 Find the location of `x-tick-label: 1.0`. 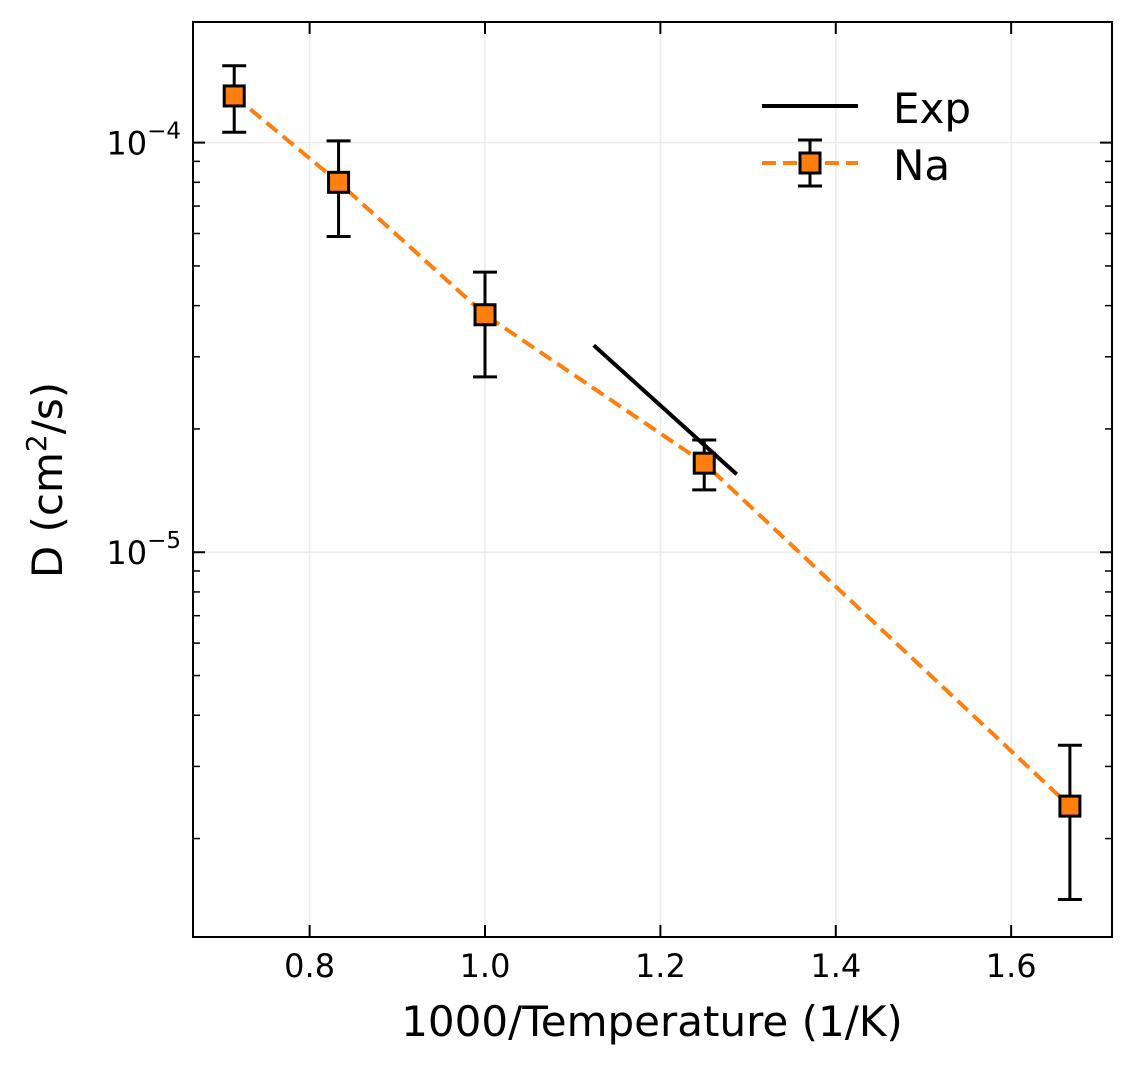

x-tick-label: 1.0 is located at coordinates (485, 966).